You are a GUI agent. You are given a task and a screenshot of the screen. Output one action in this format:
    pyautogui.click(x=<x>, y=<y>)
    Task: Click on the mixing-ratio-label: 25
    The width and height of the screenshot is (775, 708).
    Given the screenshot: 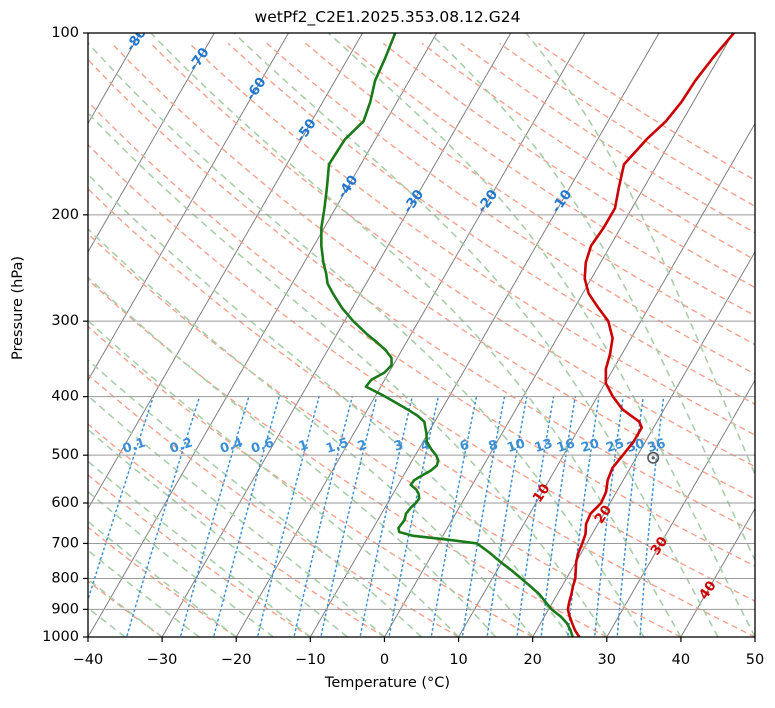 What is the action you would take?
    pyautogui.click(x=615, y=446)
    